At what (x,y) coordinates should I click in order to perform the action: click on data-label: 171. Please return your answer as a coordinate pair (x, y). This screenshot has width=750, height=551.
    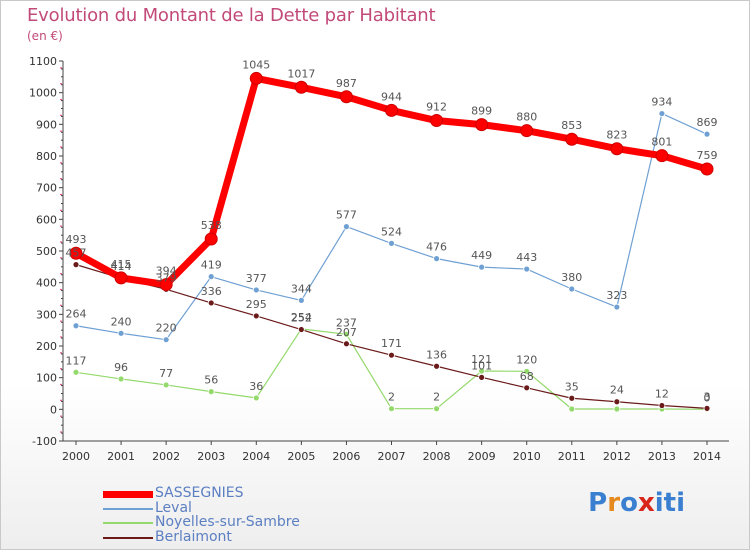
    Looking at the image, I should click on (391, 343).